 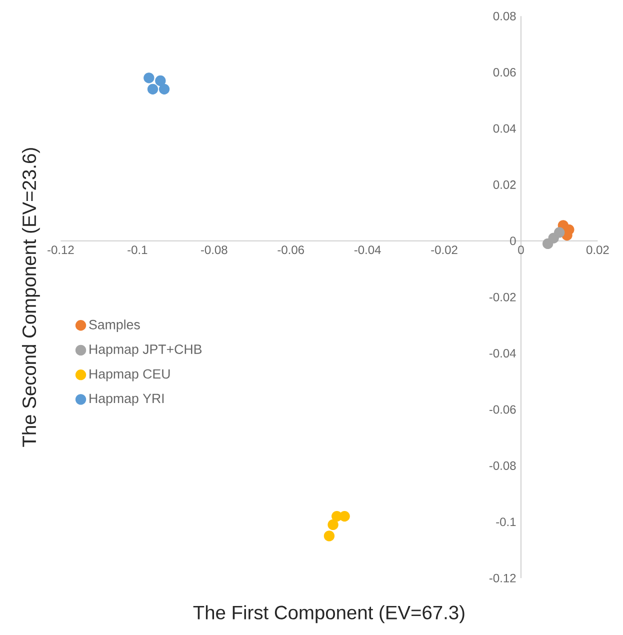 I want to click on x-axis-title: The First Component (EV=67.3), so click(x=328, y=614).